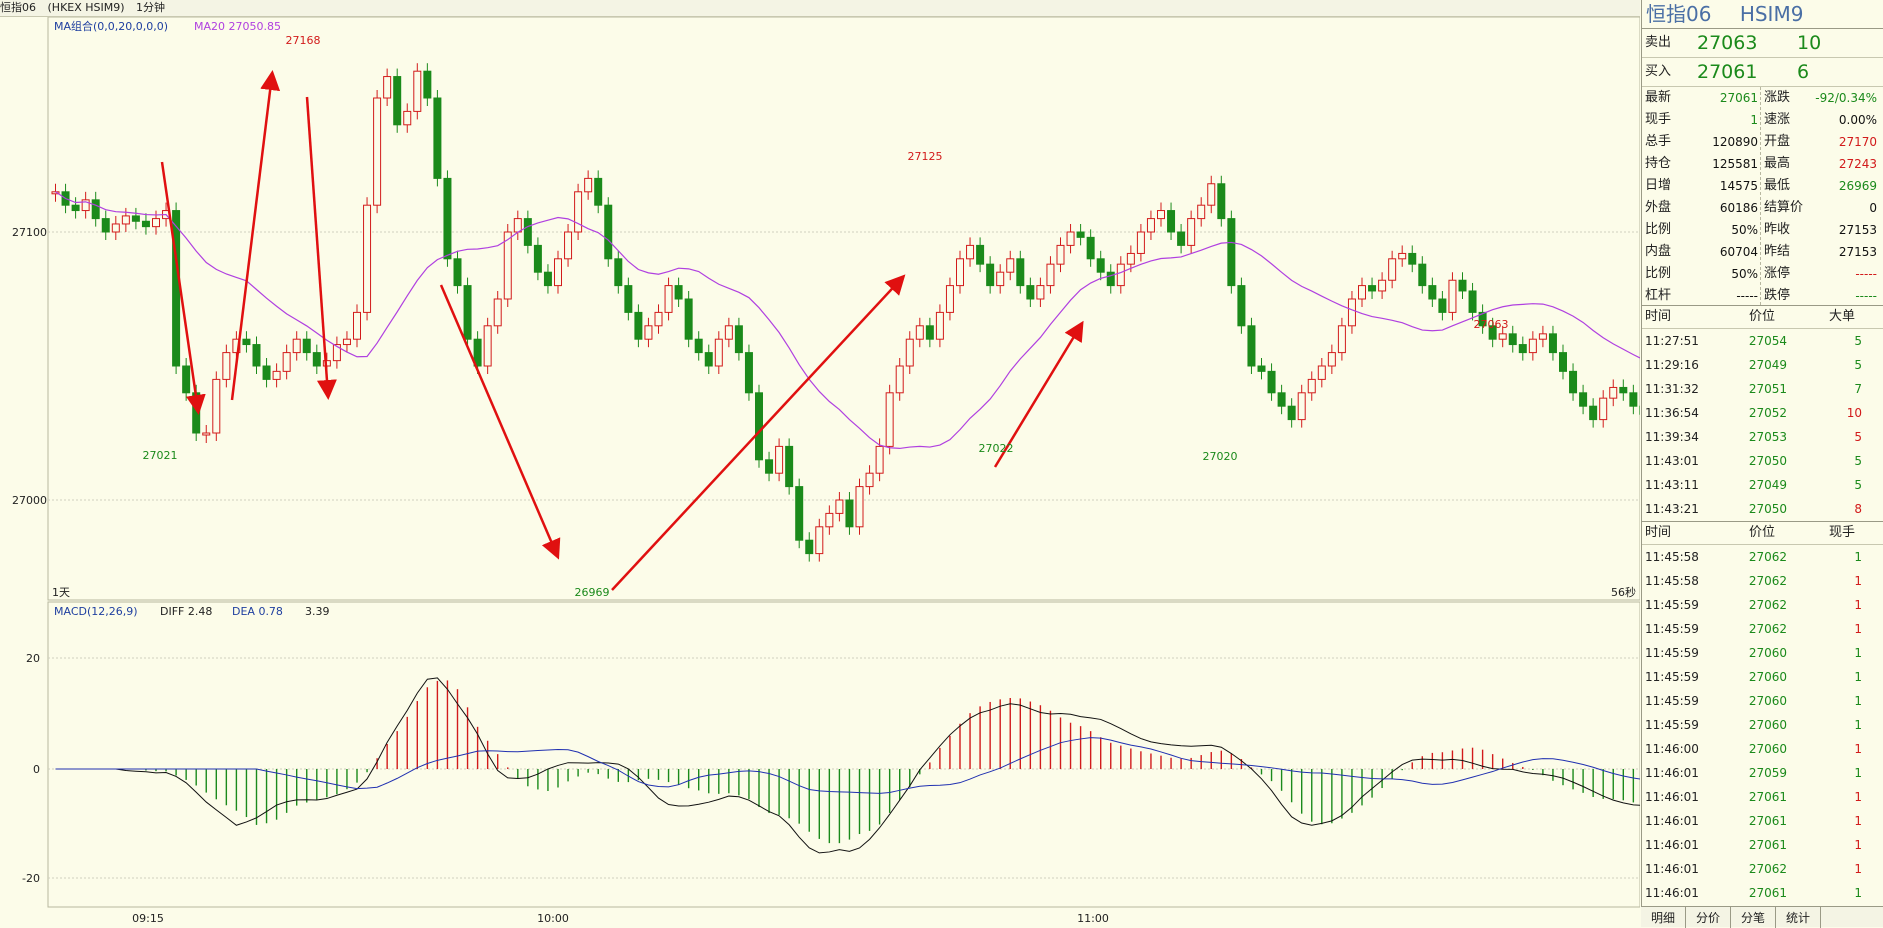 This screenshot has width=1883, height=928. Describe the element at coordinates (1858, 252) in the screenshot. I see `stat-value: 27153` at that location.